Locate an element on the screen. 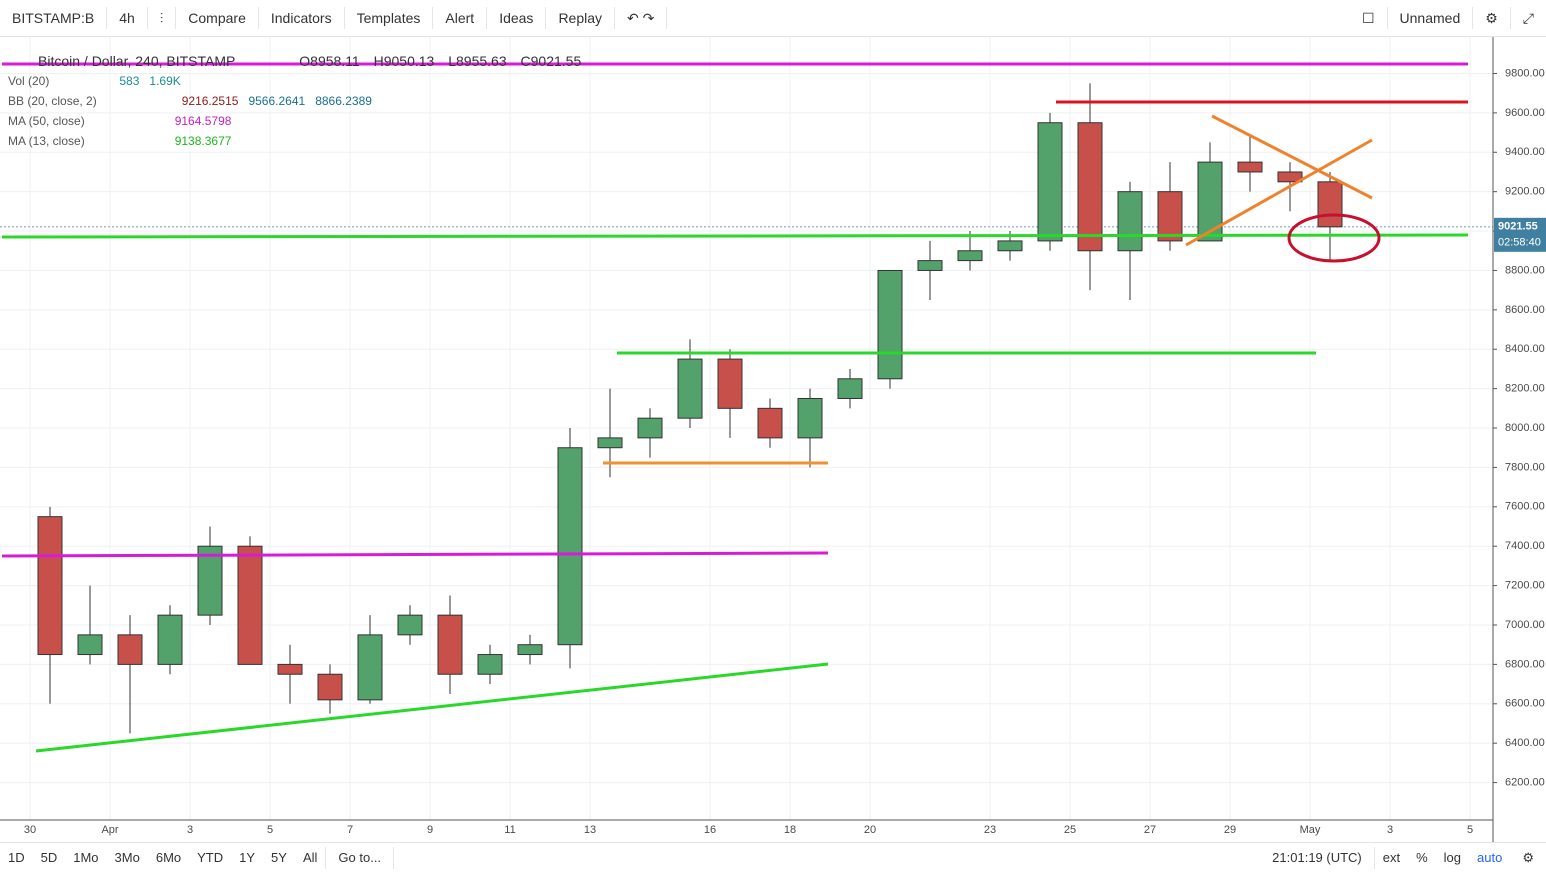 Image resolution: width=1546 pixels, height=876 pixels. legend-ma13: MA (13, close) 9138.3677 is located at coordinates (124, 141).